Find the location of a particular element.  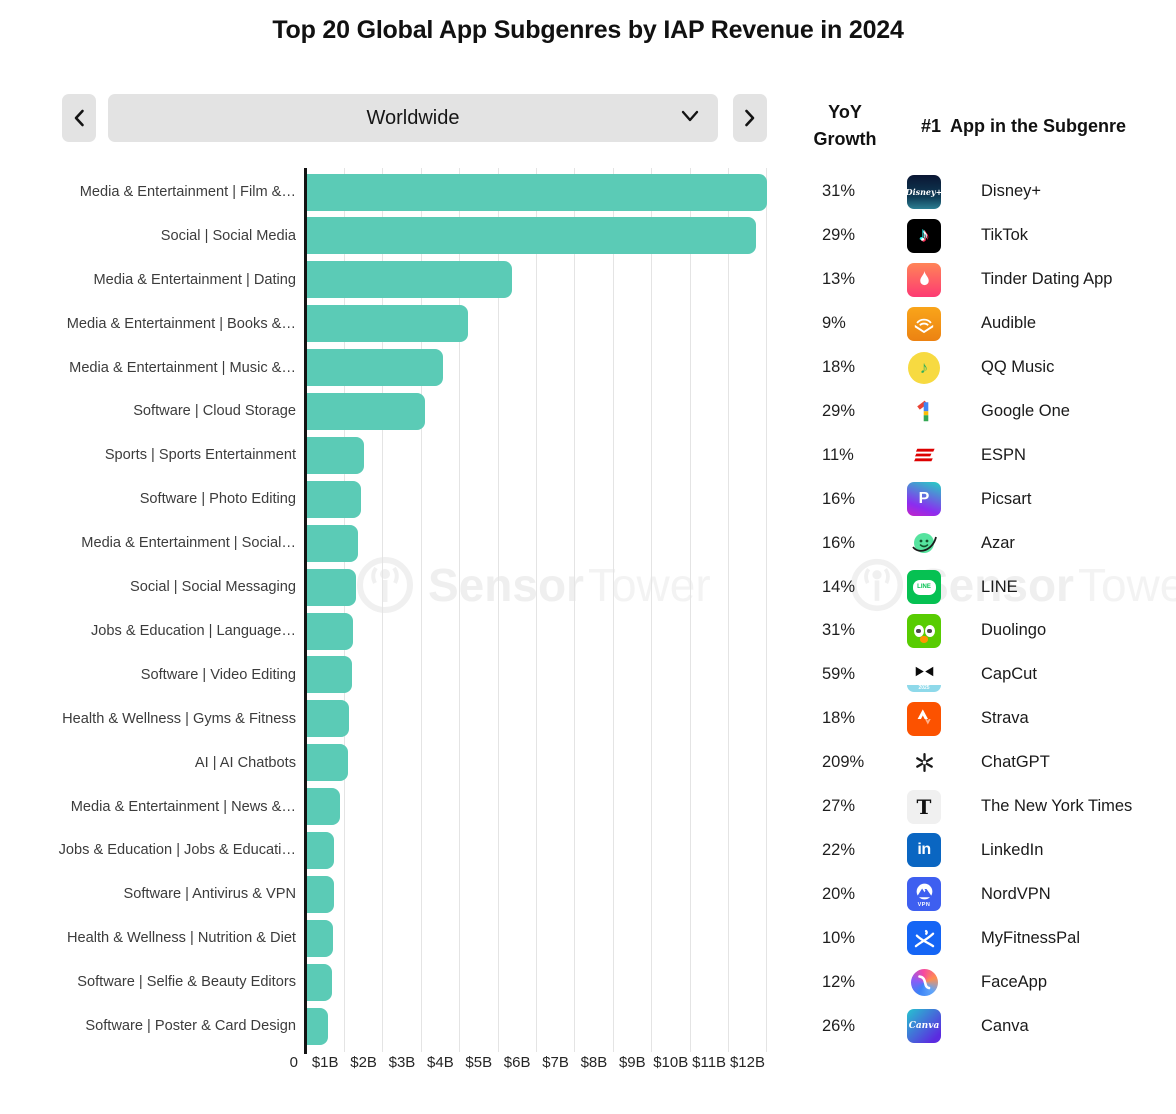

x-tick-label: $1B is located at coordinates (325, 1062).